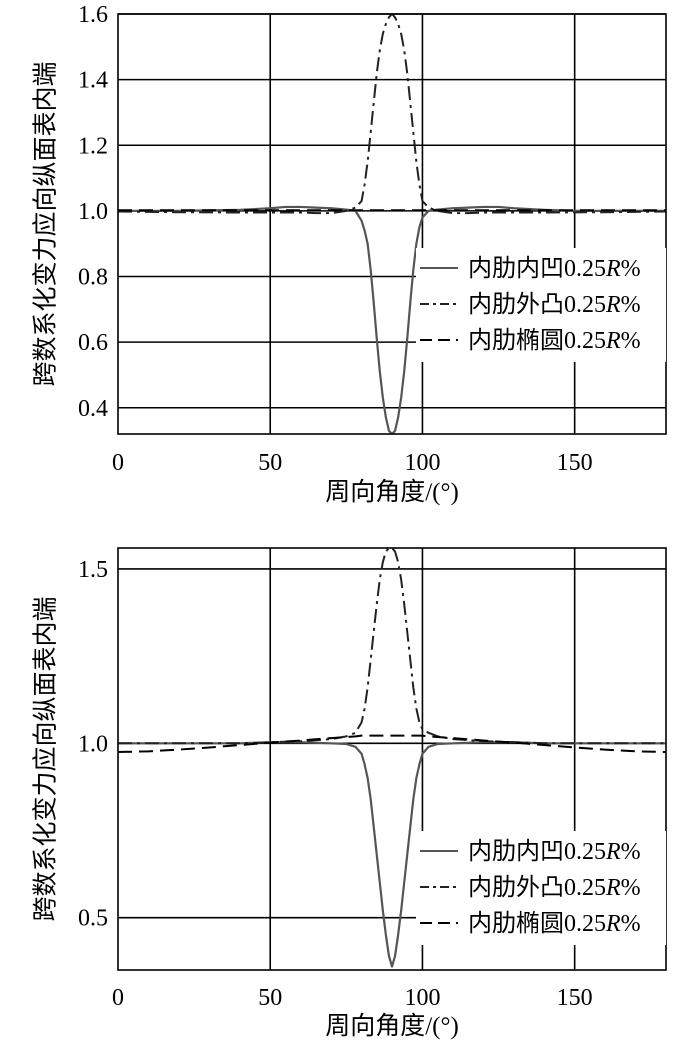 Image resolution: width=700 pixels, height=1045 pixels. I want to click on y-tick-label: 1.5, so click(93, 570).